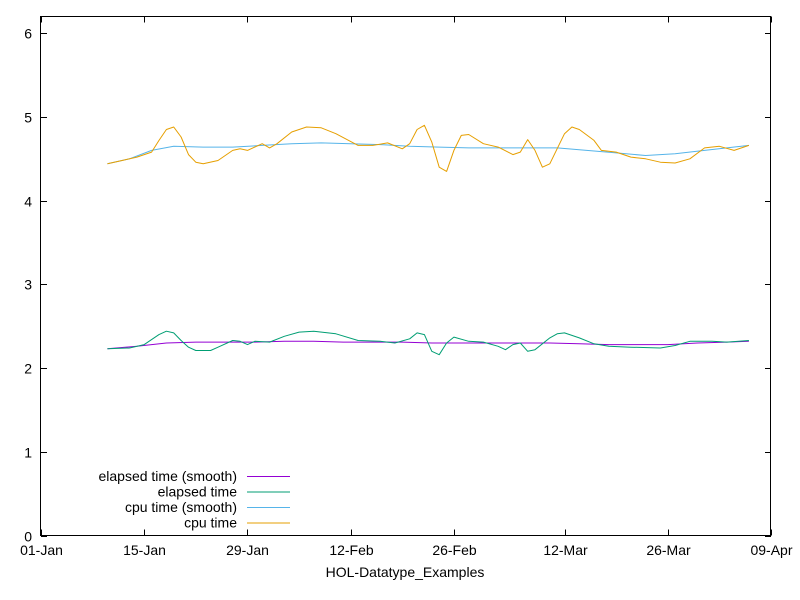 The height and width of the screenshot is (600, 800). Describe the element at coordinates (28, 453) in the screenshot. I see `y-tick-label: 1` at that location.